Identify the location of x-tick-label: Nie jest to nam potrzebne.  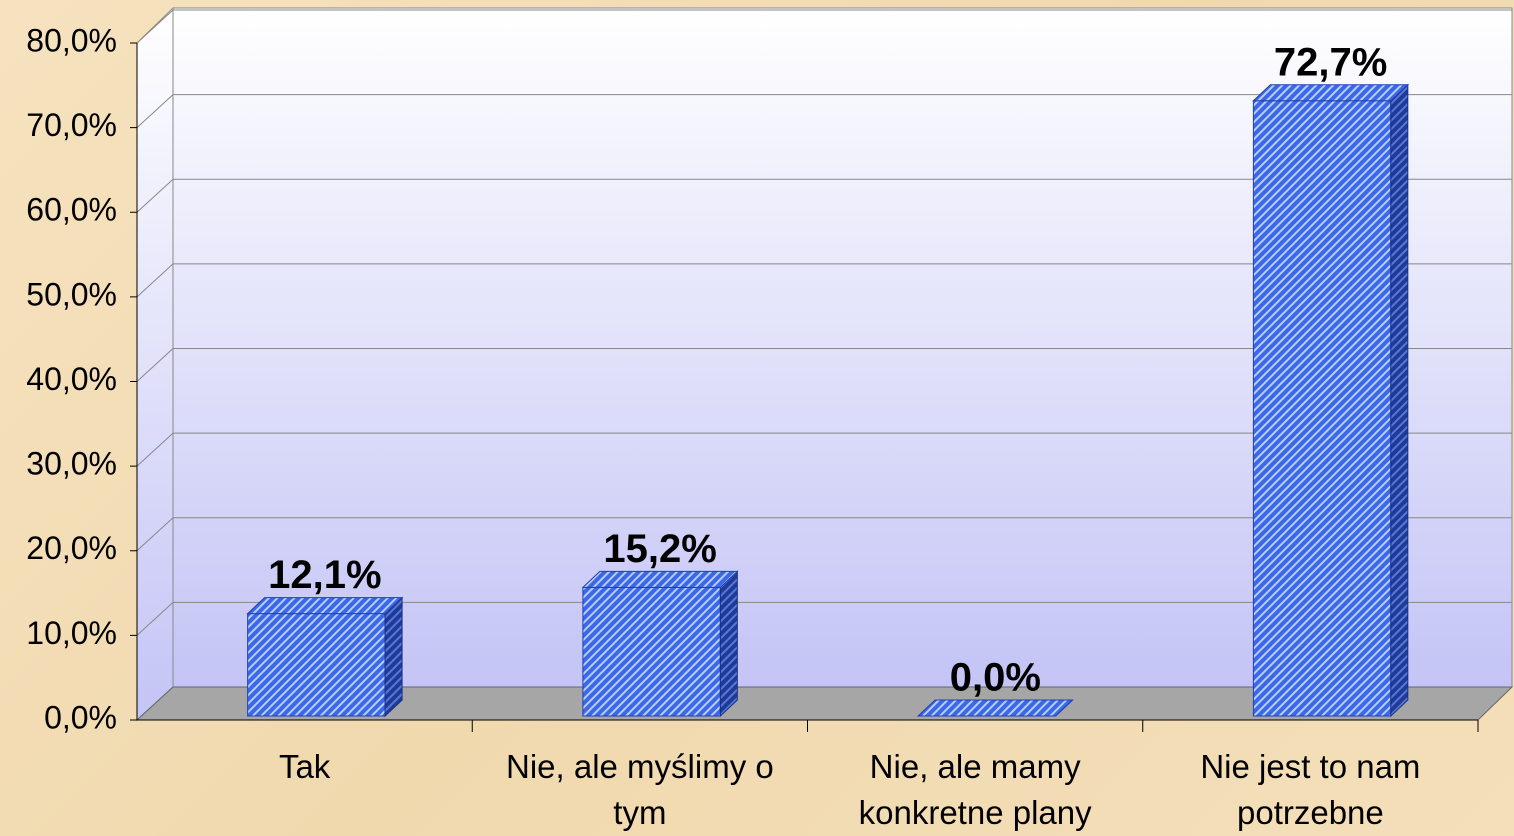
(1310, 789).